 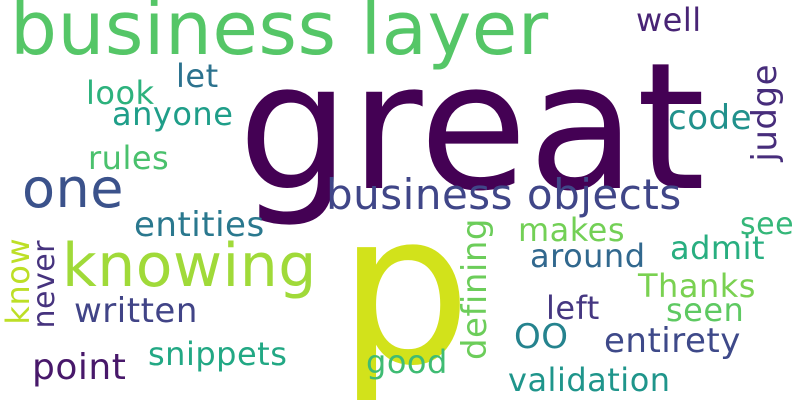 I want to click on word-see: see, so click(x=767, y=224).